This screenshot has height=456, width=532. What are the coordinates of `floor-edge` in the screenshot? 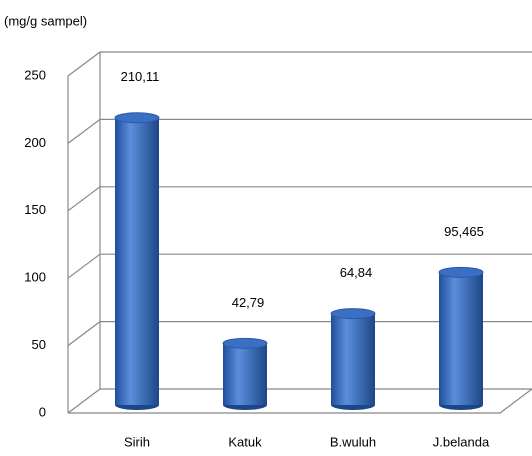 It's located at (300, 401).